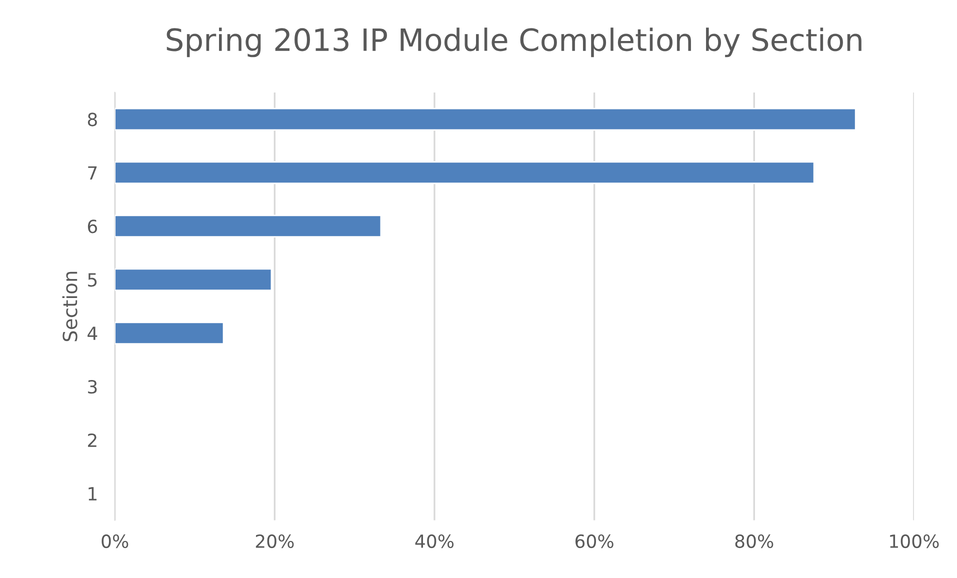  What do you see at coordinates (93, 227) in the screenshot?
I see `y-tick-label: 6` at bounding box center [93, 227].